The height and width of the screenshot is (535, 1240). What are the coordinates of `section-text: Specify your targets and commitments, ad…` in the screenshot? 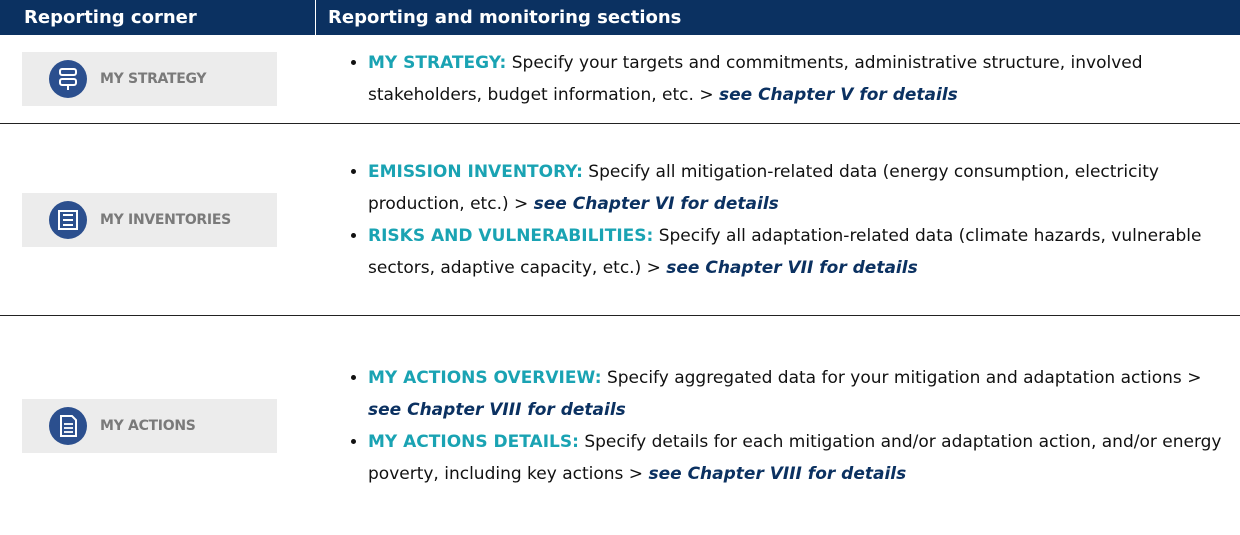 It's located at (755, 79).